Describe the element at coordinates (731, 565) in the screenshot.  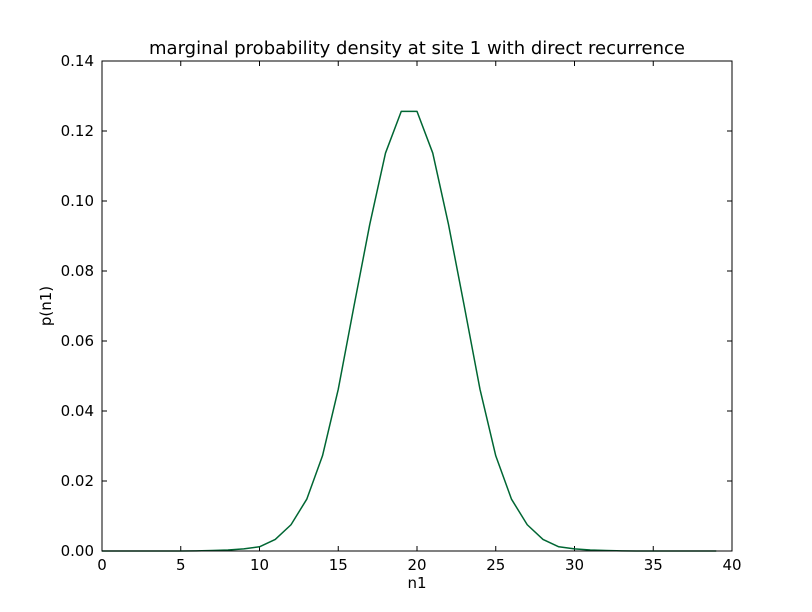
I see `x-tick-label: 40` at that location.